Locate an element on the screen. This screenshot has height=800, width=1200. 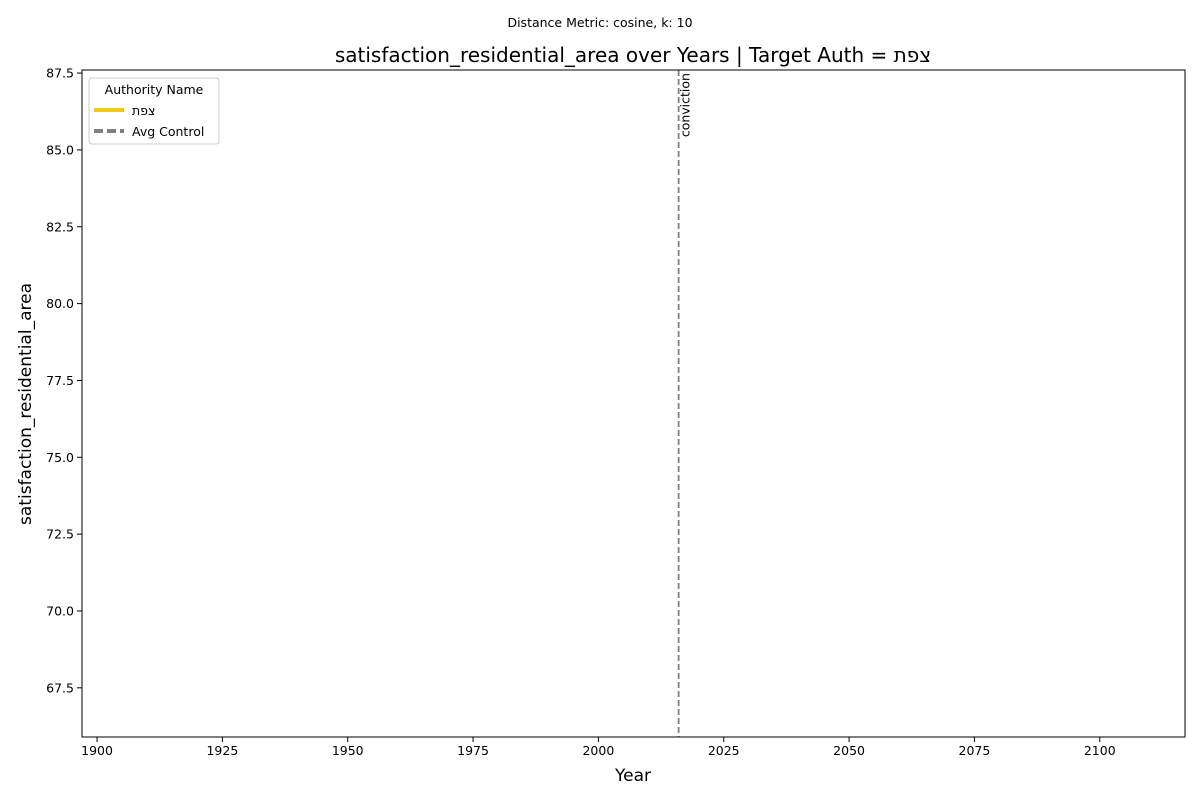
y-axis: 67.5 70.0 72.5 75.0 77.5 80.0 82.5 85.0 87.5 is located at coordinates (64, 380).